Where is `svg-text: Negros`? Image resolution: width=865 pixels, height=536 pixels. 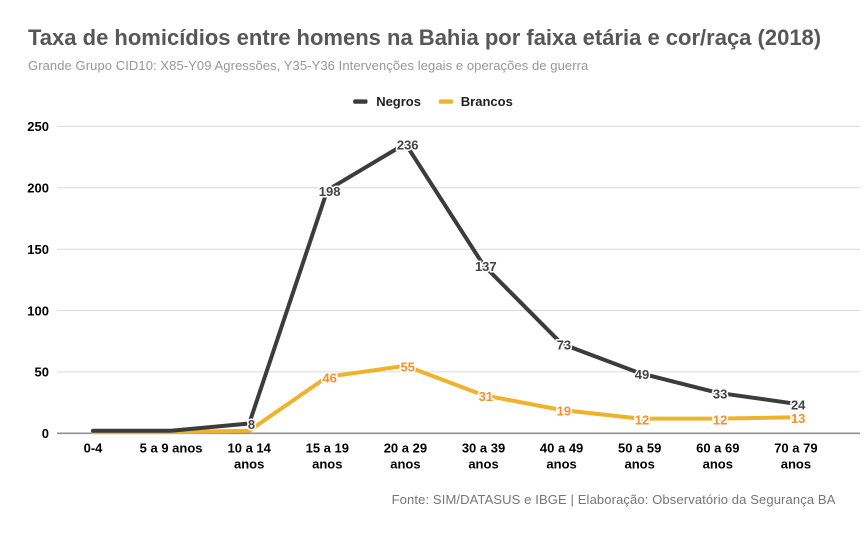
svg-text: Negros is located at coordinates (398, 101).